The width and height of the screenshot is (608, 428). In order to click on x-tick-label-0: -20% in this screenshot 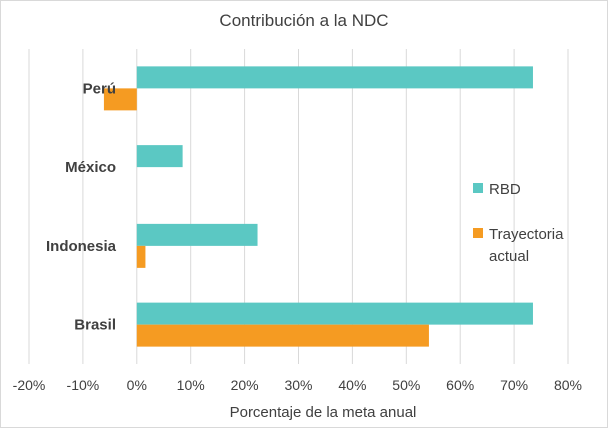, I will do `click(29, 385)`.